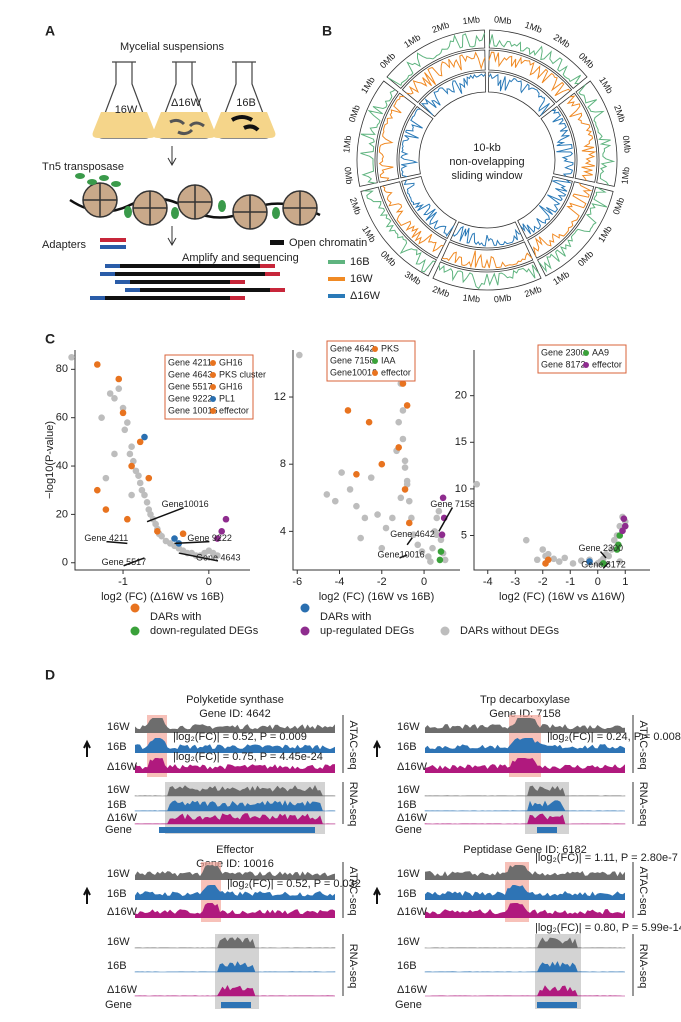 Image resolution: width=681 pixels, height=1022 pixels. What do you see at coordinates (376, 460) in the screenshot?
I see `axis` at bounding box center [376, 460].